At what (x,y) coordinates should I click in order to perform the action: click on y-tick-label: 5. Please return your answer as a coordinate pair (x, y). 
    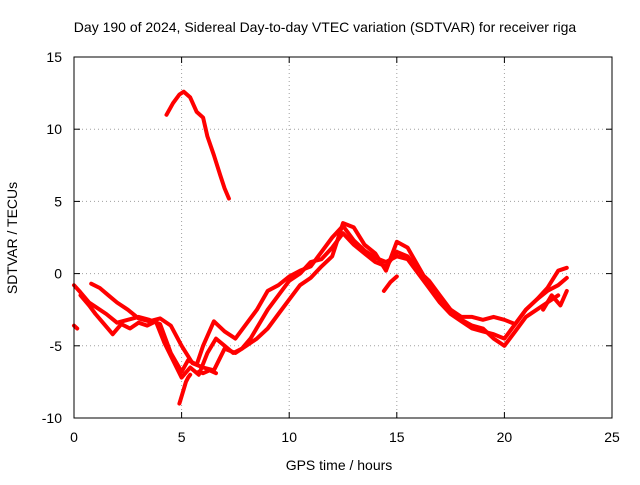
    Looking at the image, I should click on (58, 201).